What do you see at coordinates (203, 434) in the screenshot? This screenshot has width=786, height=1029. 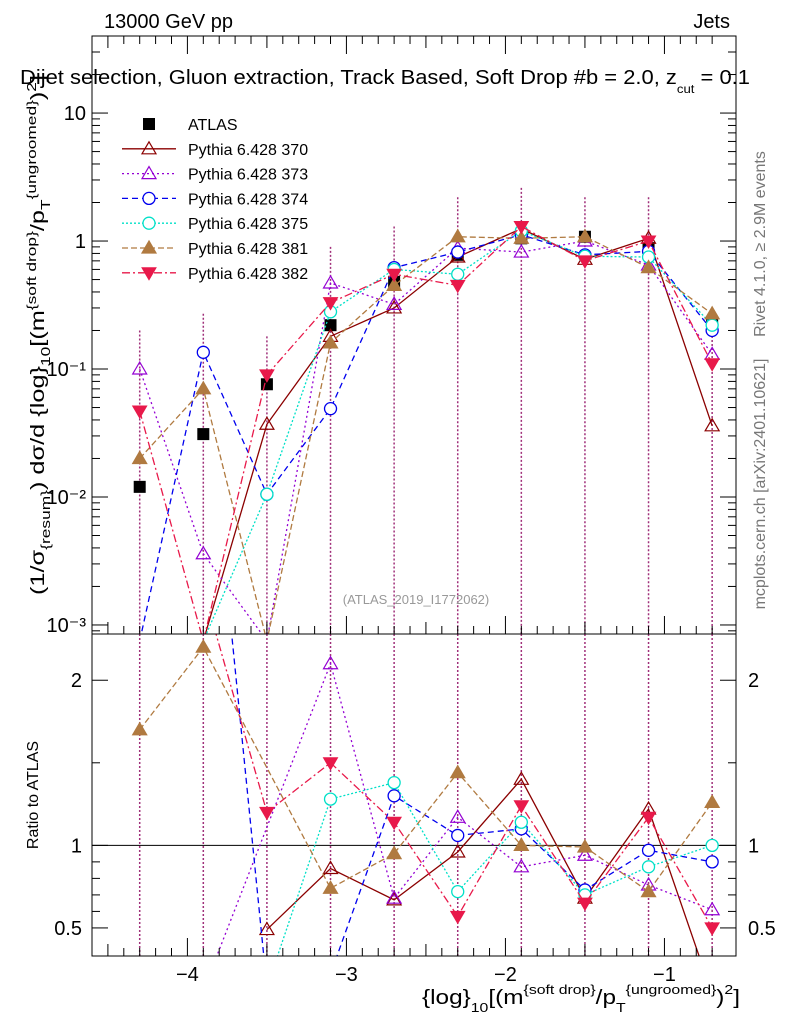 I see `data-point-atlas` at bounding box center [203, 434].